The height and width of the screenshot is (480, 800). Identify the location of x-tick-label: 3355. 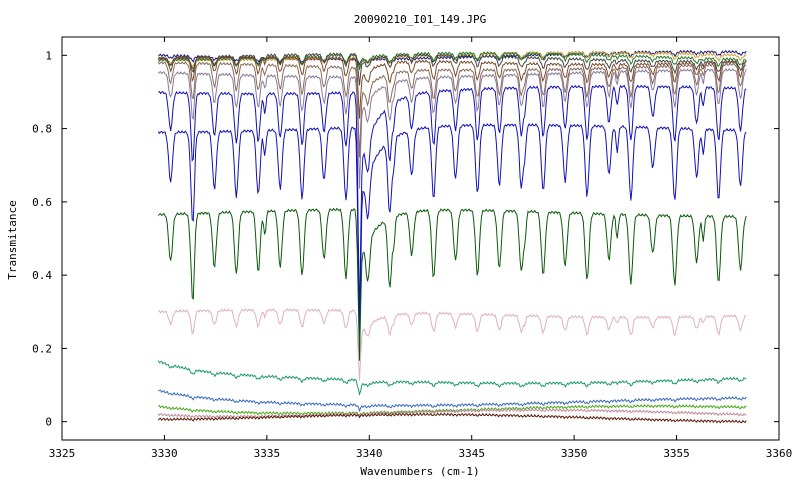
(676, 453).